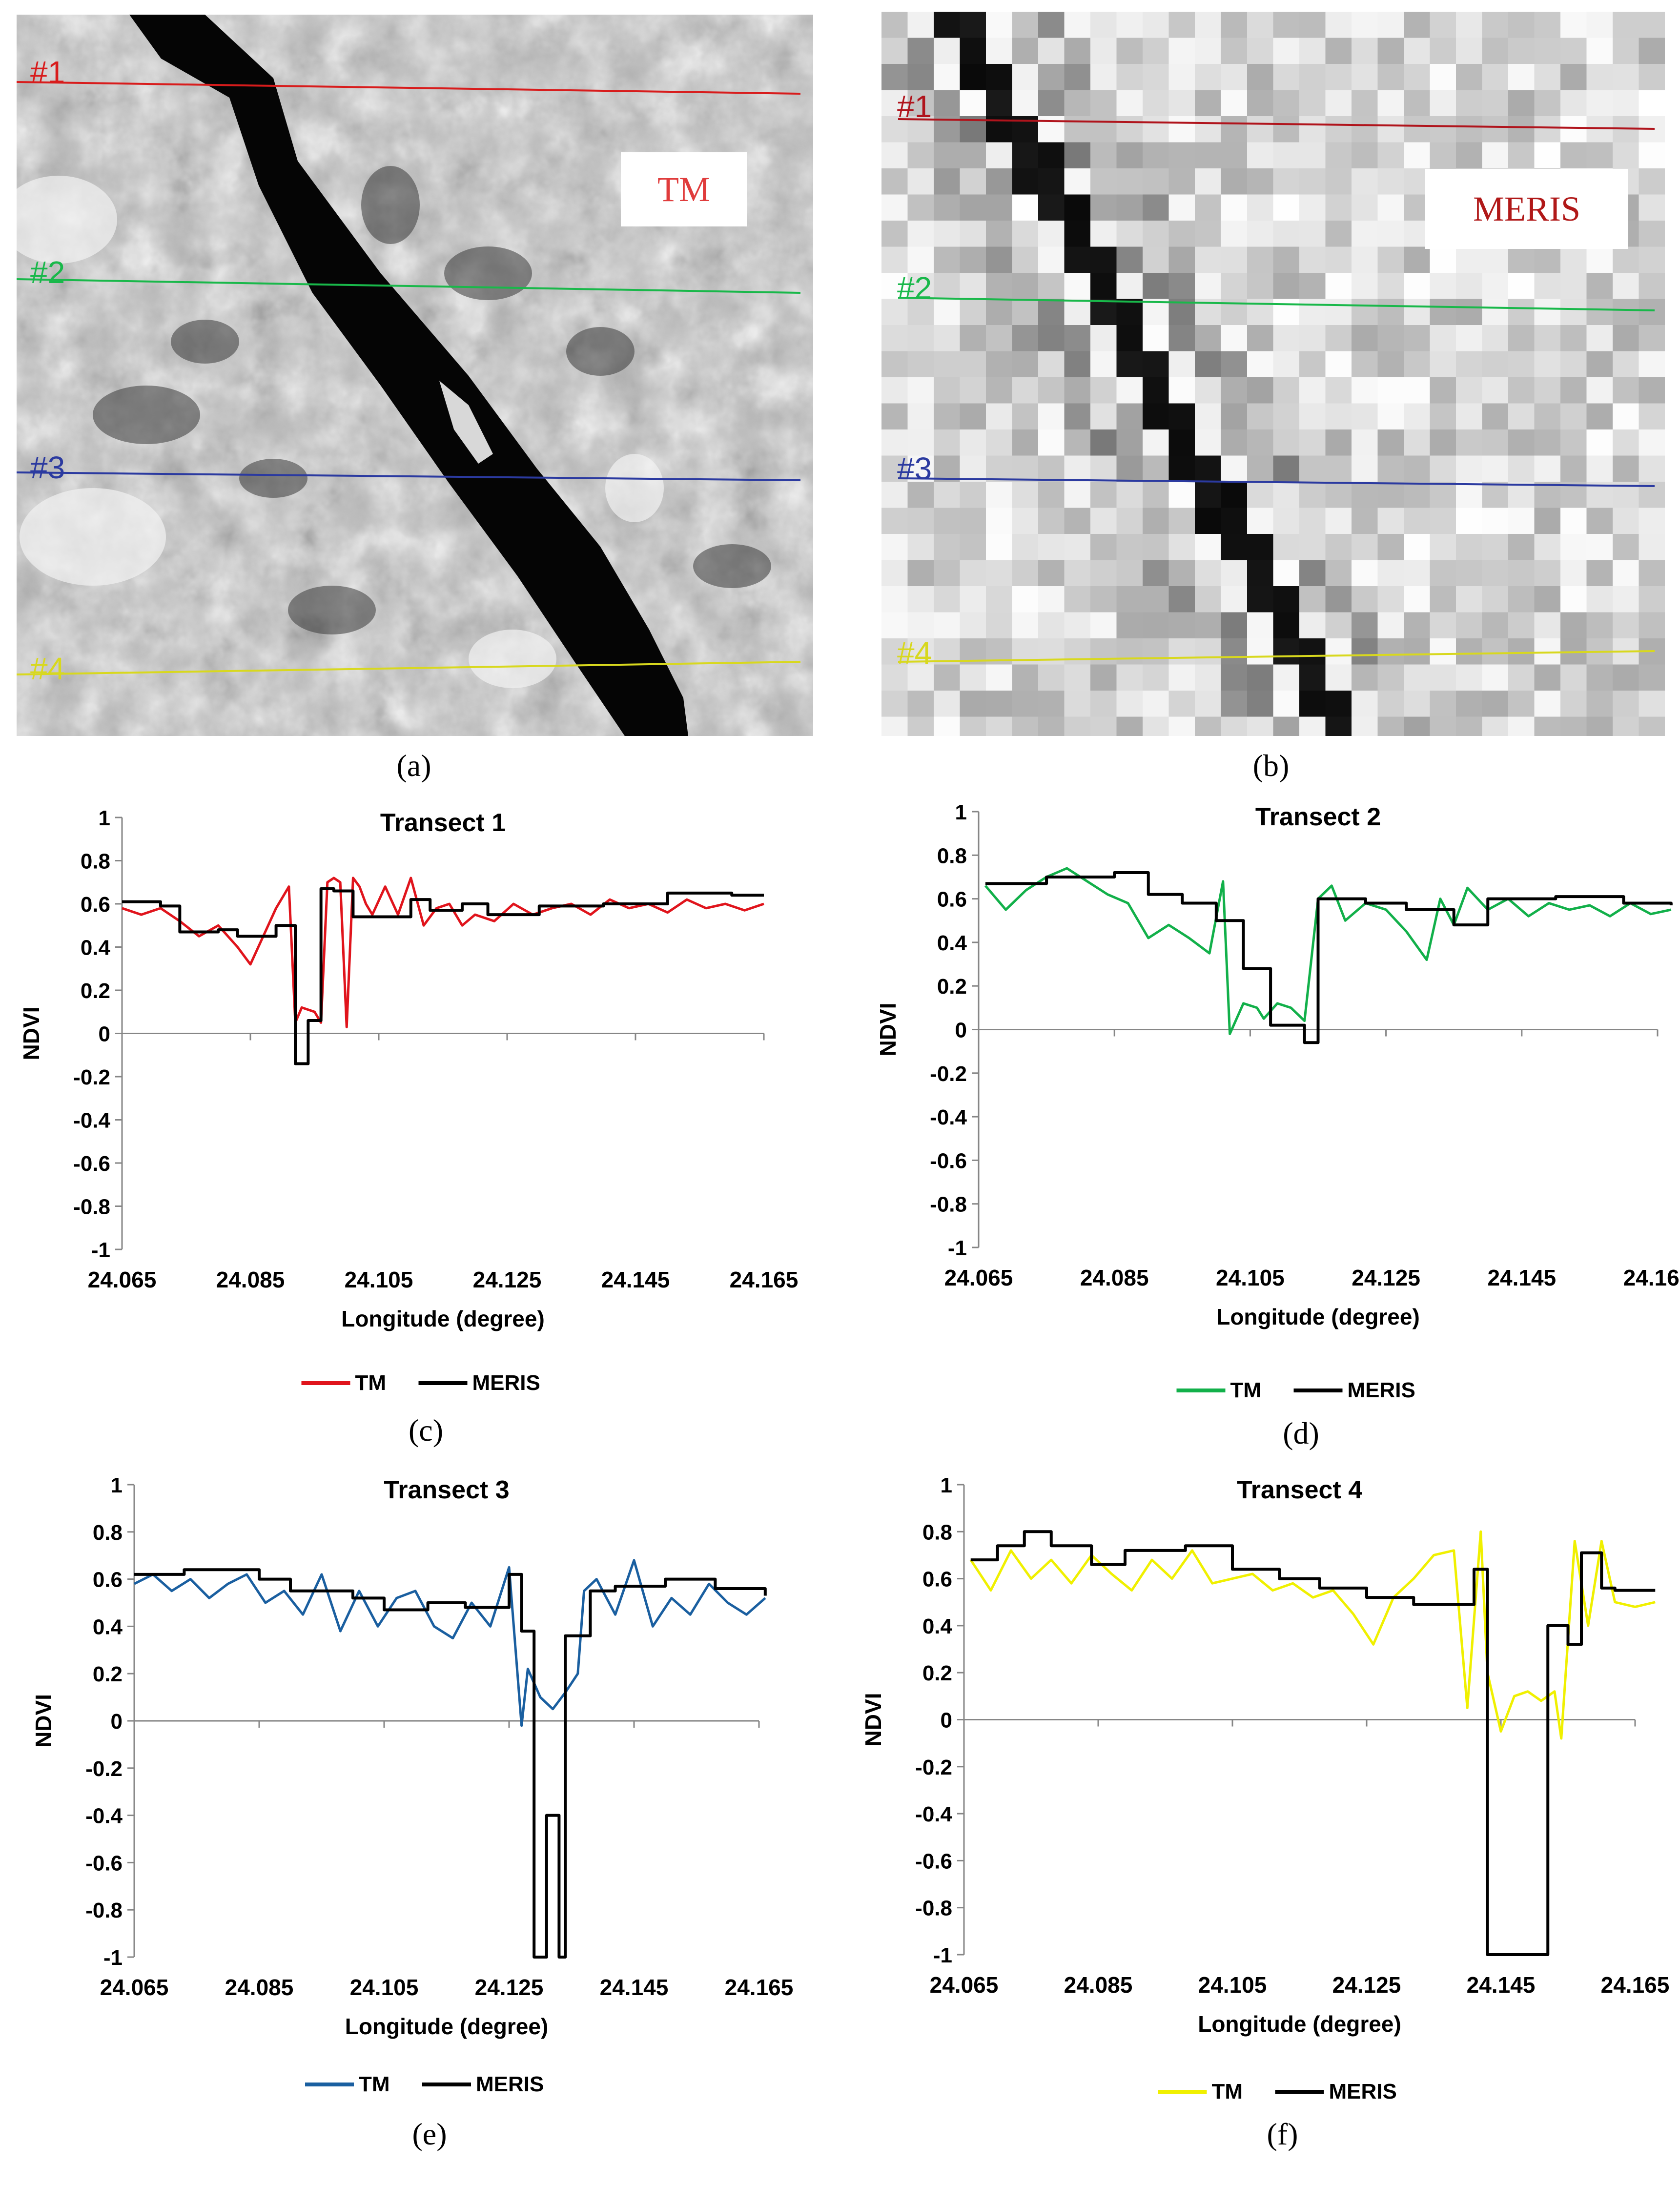 Image resolution: width=1680 pixels, height=2185 pixels. What do you see at coordinates (409, 668) in the screenshot?
I see `tm-transect-4-line` at bounding box center [409, 668].